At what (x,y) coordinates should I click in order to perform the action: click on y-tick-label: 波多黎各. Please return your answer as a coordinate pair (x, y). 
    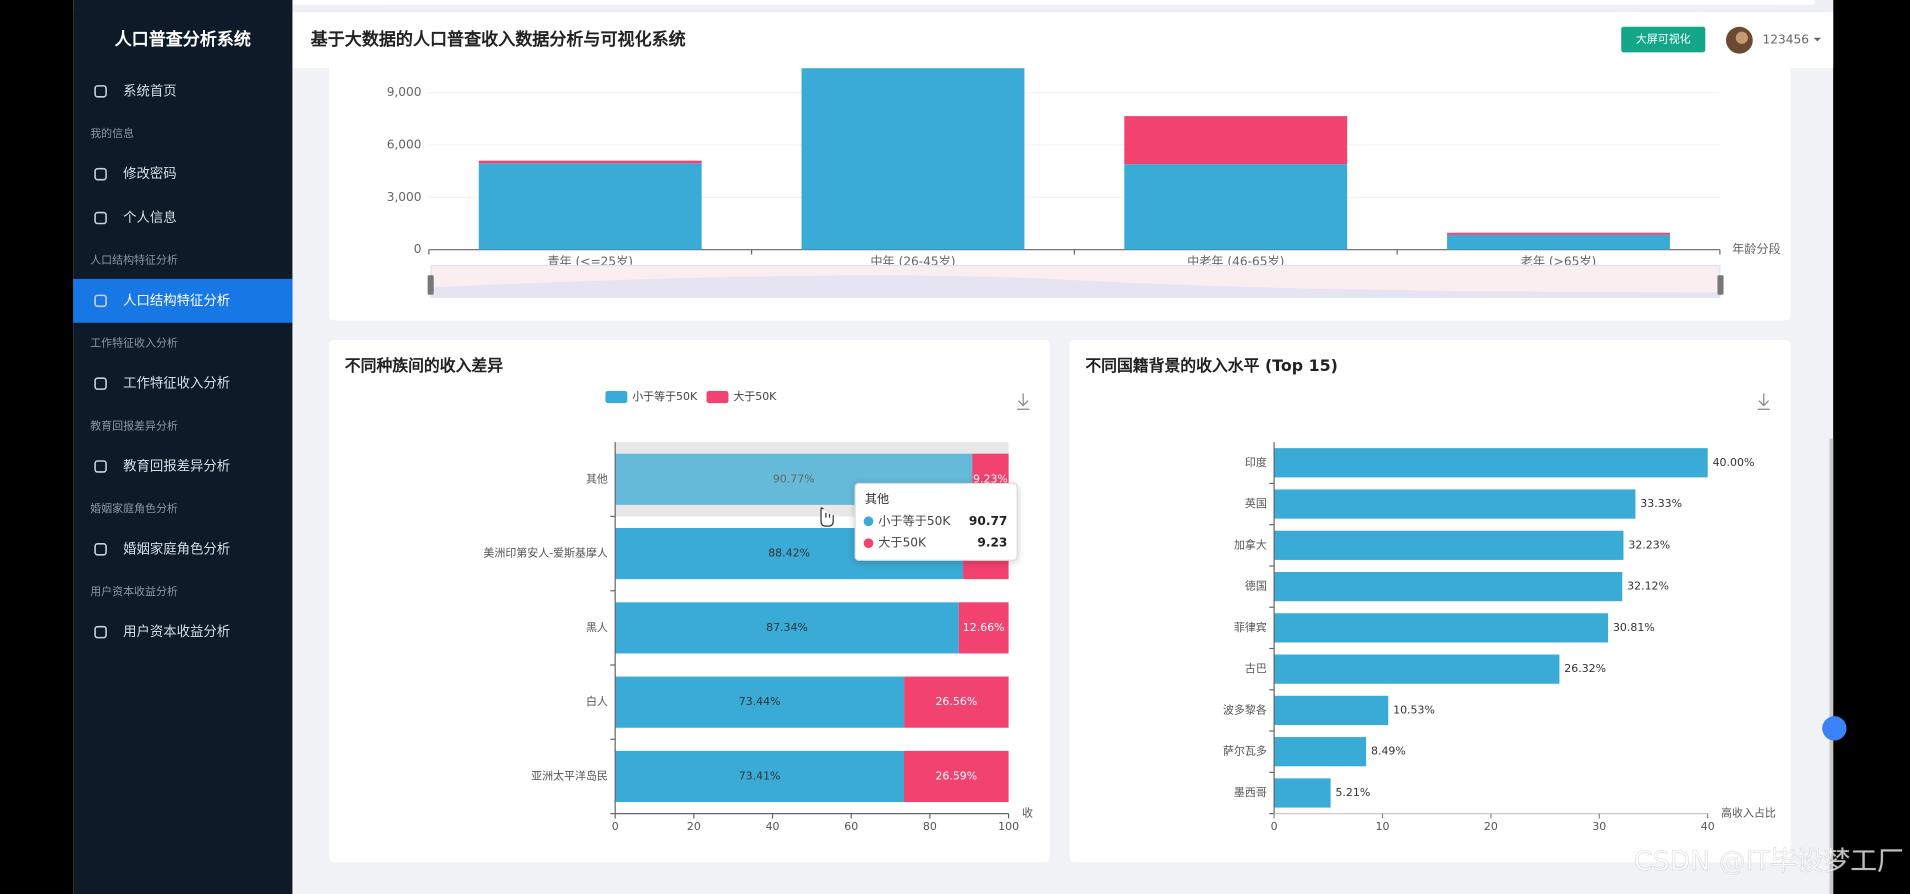
    Looking at the image, I should click on (1245, 709).